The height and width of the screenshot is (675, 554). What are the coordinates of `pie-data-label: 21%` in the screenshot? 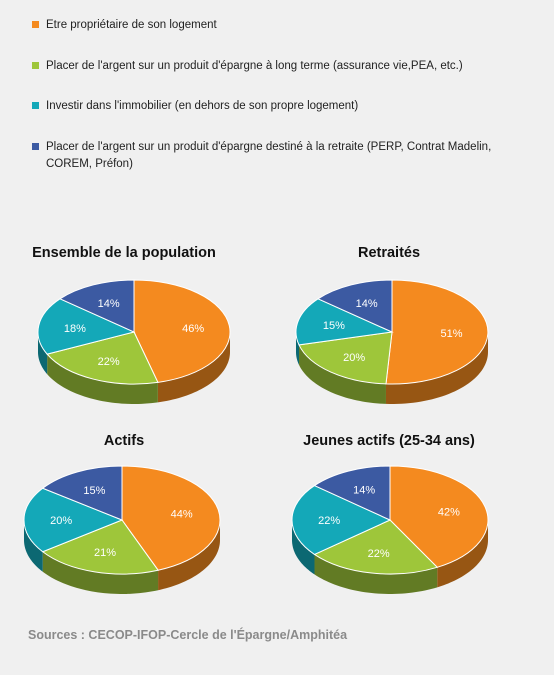 It's located at (105, 553).